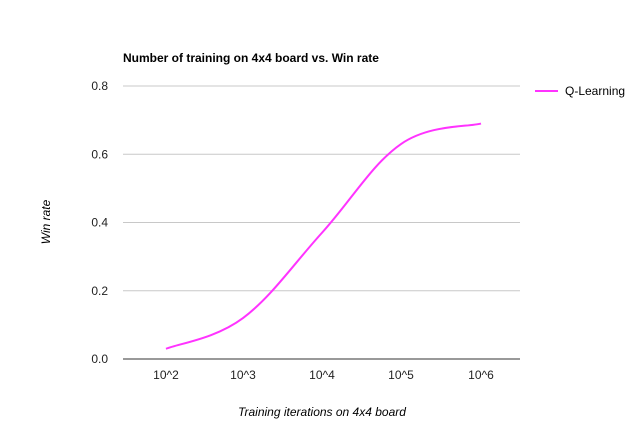  What do you see at coordinates (322, 412) in the screenshot?
I see `x-axis-label: Training iterations on 4x4 board` at bounding box center [322, 412].